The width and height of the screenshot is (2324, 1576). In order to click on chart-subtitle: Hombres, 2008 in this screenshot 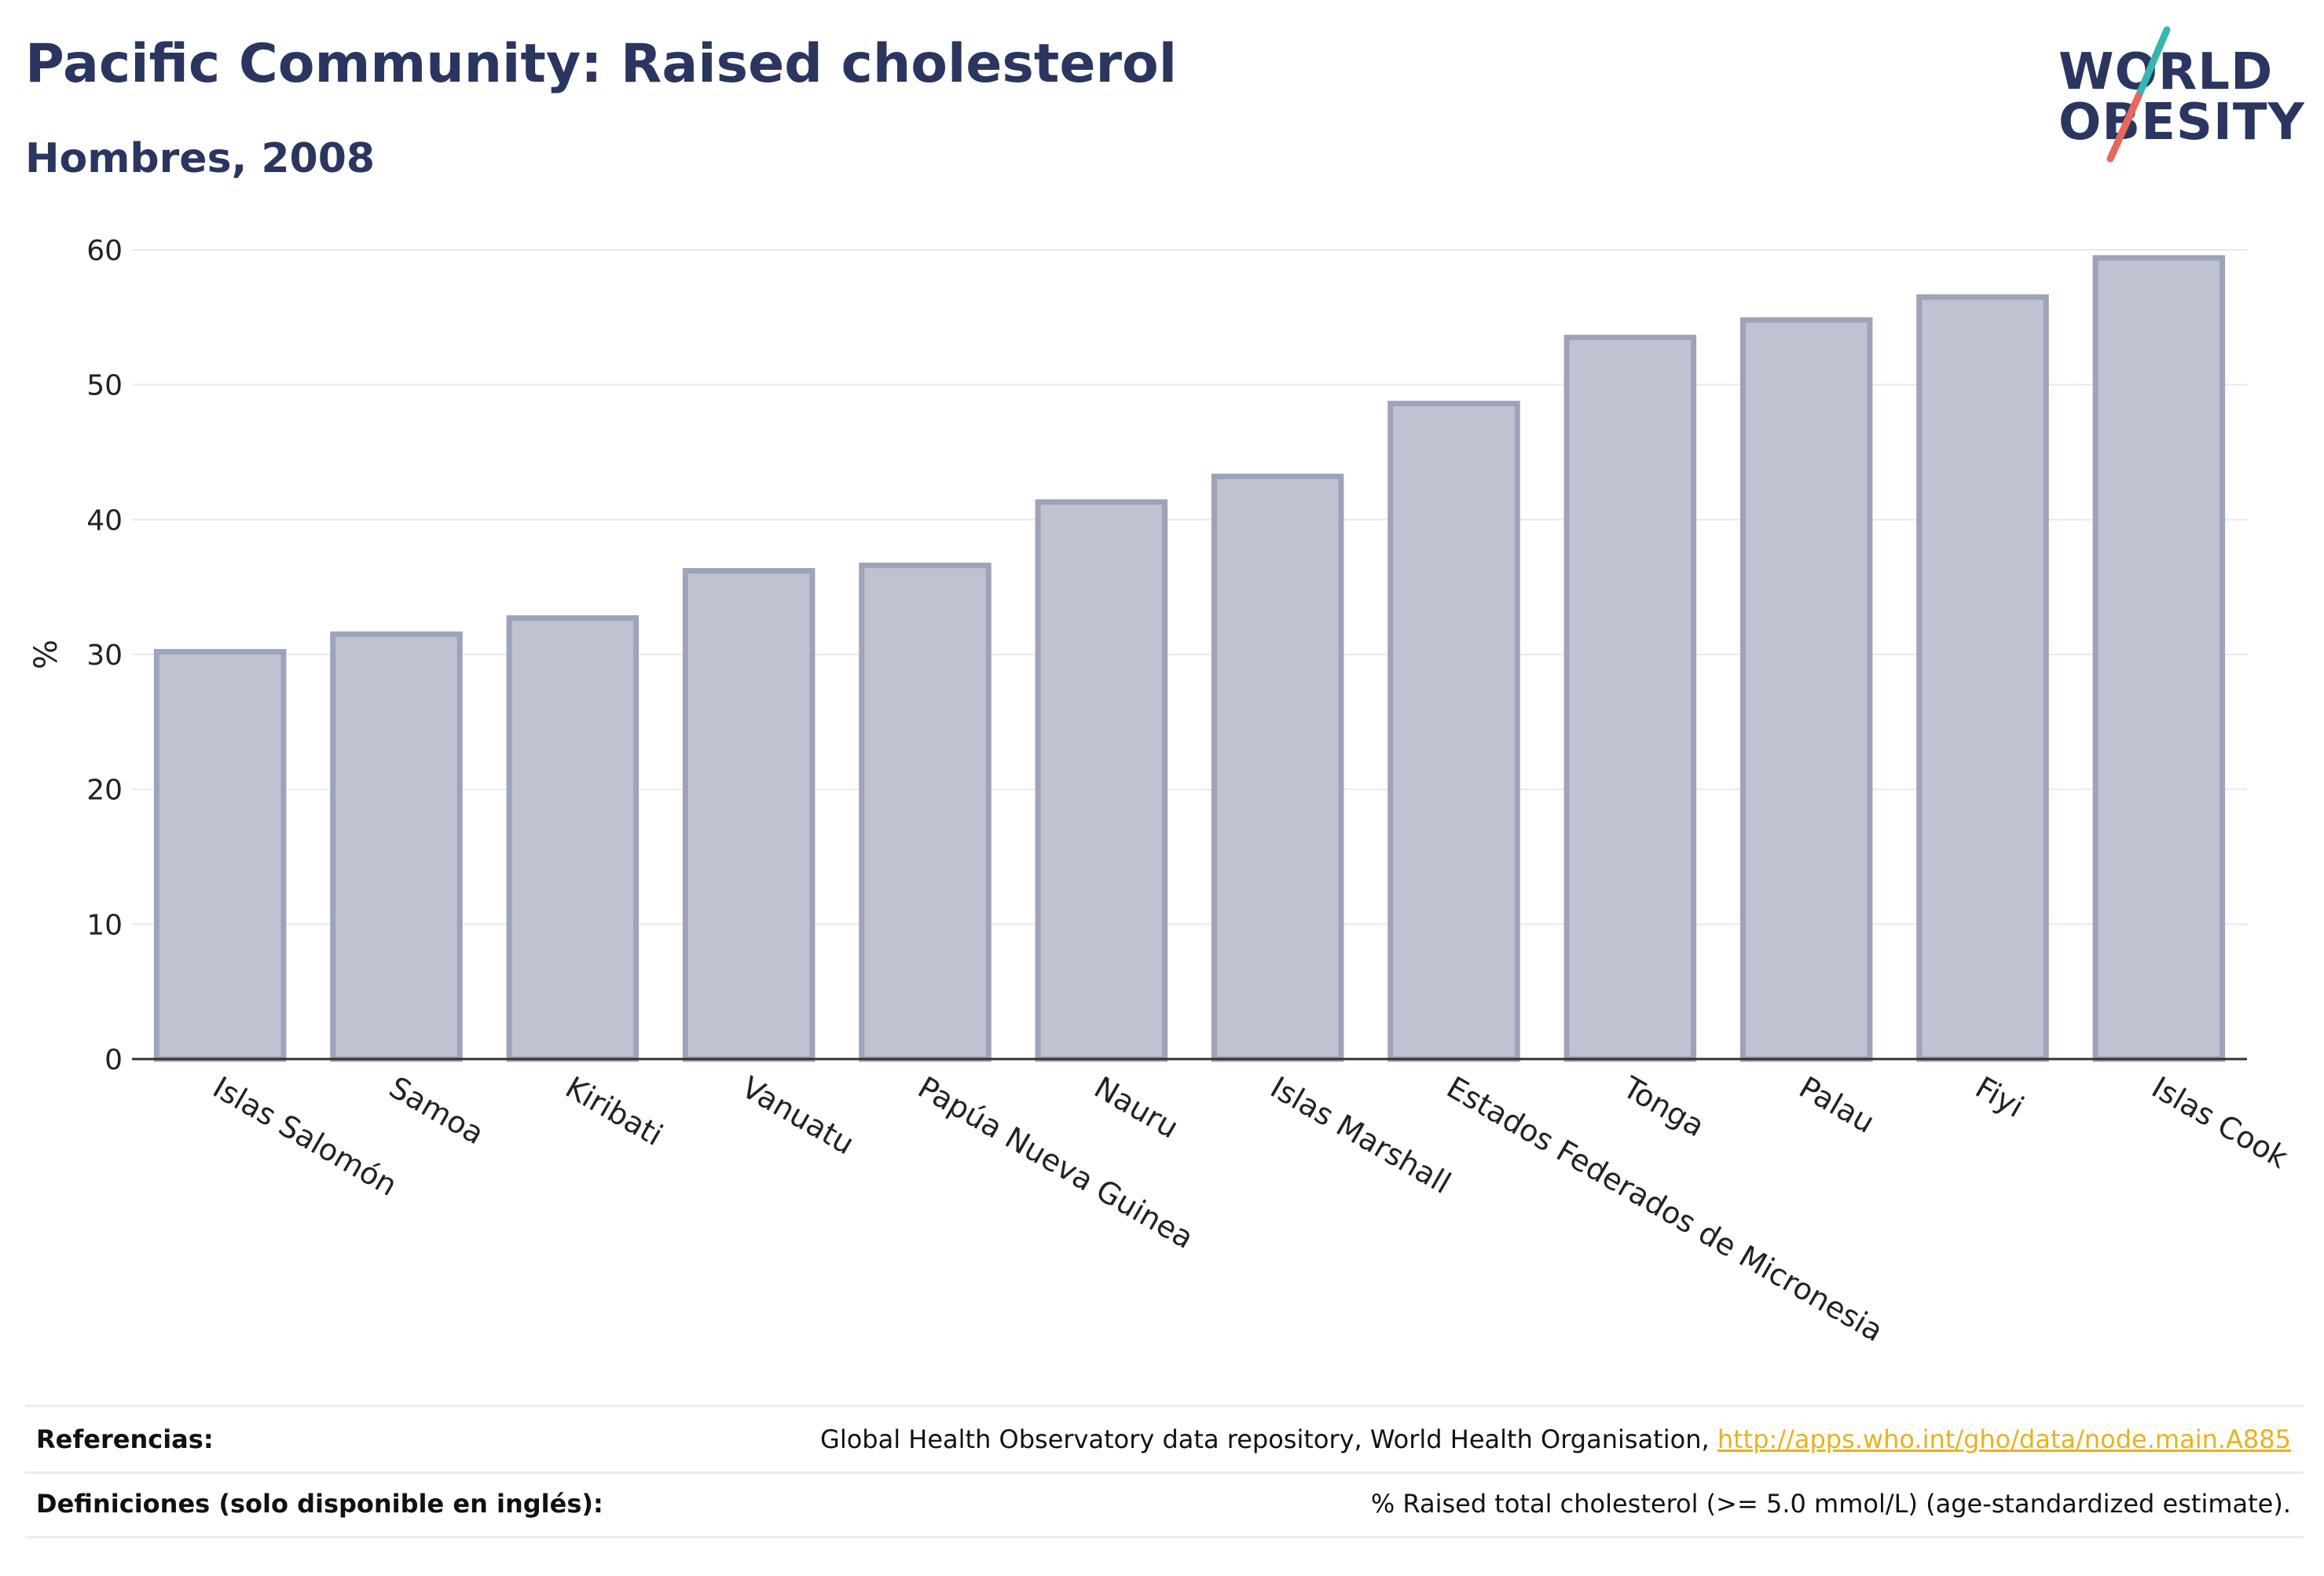, I will do `click(200, 158)`.